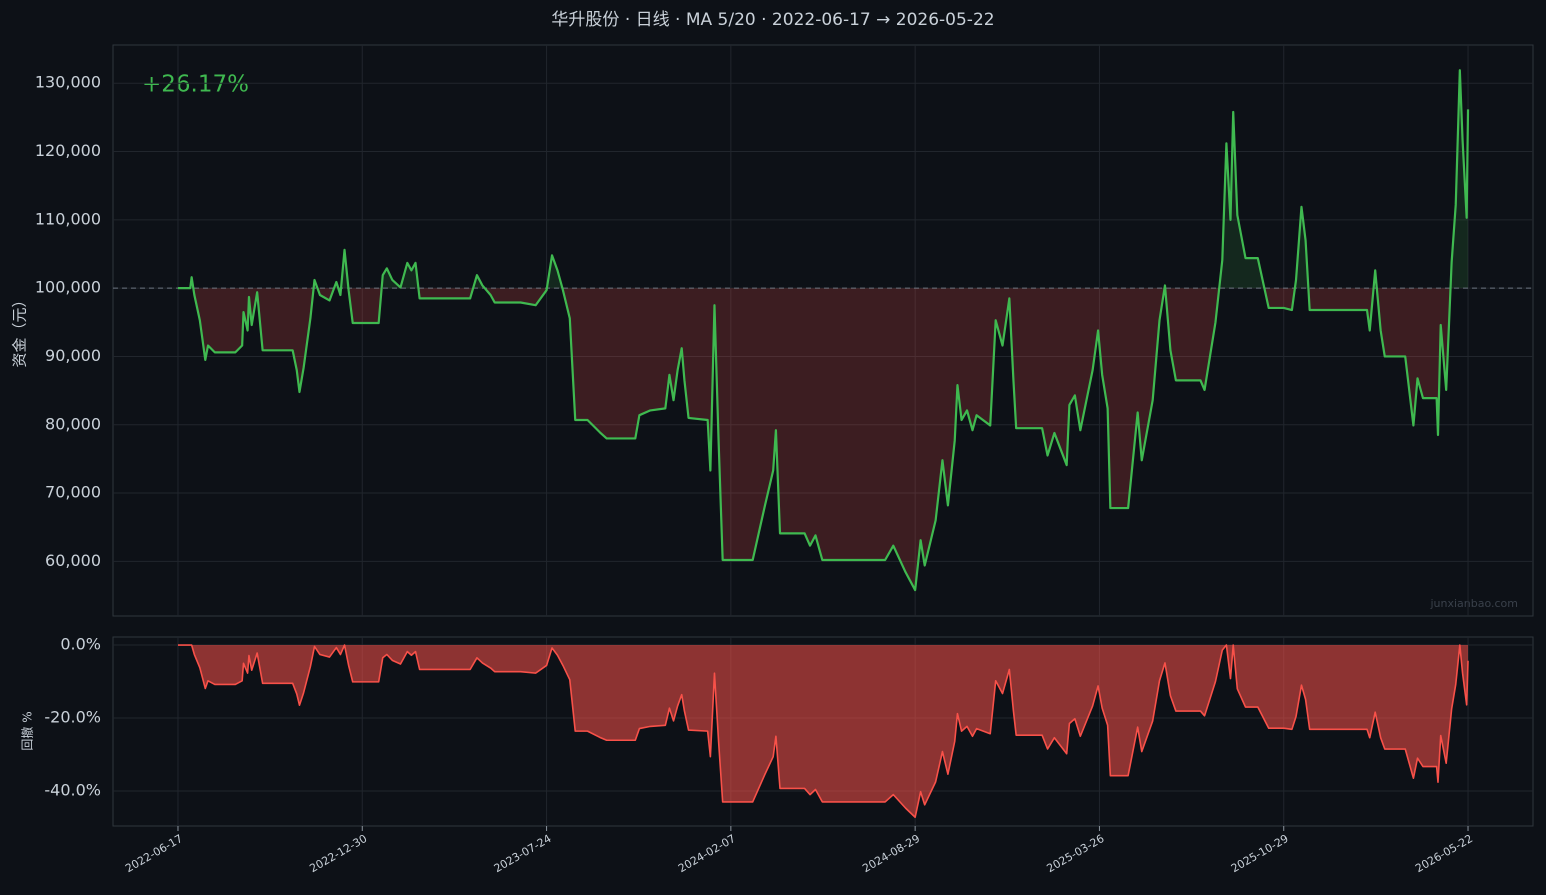  I want to click on y-axis-label: 回撤 %, so click(27, 730).